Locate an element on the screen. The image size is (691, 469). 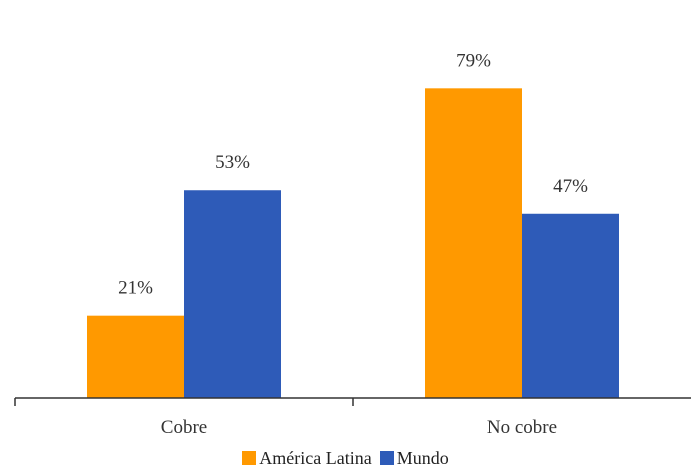
value-label-mundo-2: 47% is located at coordinates (570, 186).